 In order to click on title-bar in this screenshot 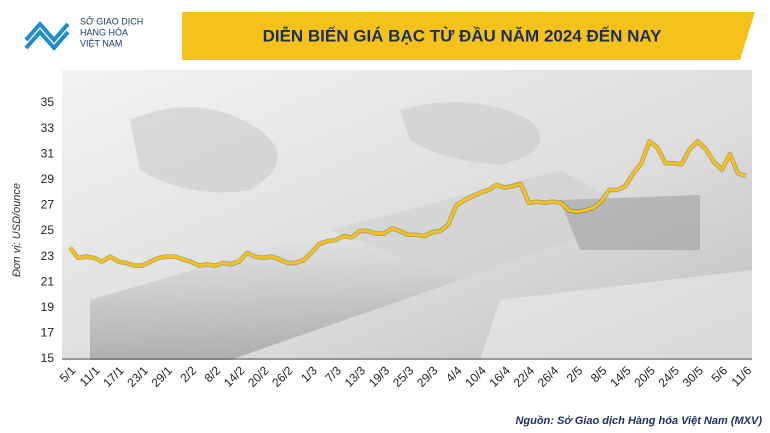, I will do `click(468, 36)`.